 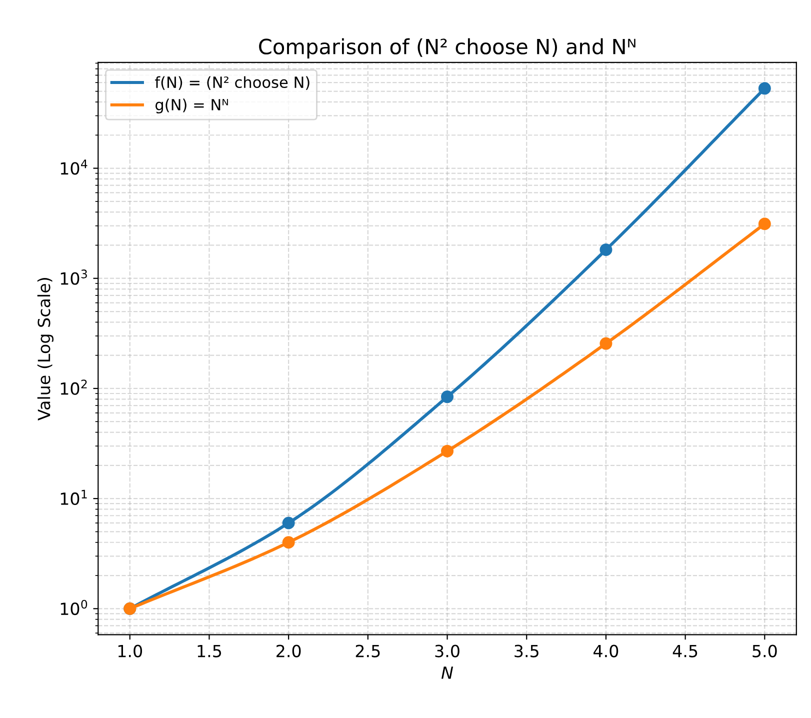 I want to click on x-tick-label: 3.5, so click(x=526, y=651).